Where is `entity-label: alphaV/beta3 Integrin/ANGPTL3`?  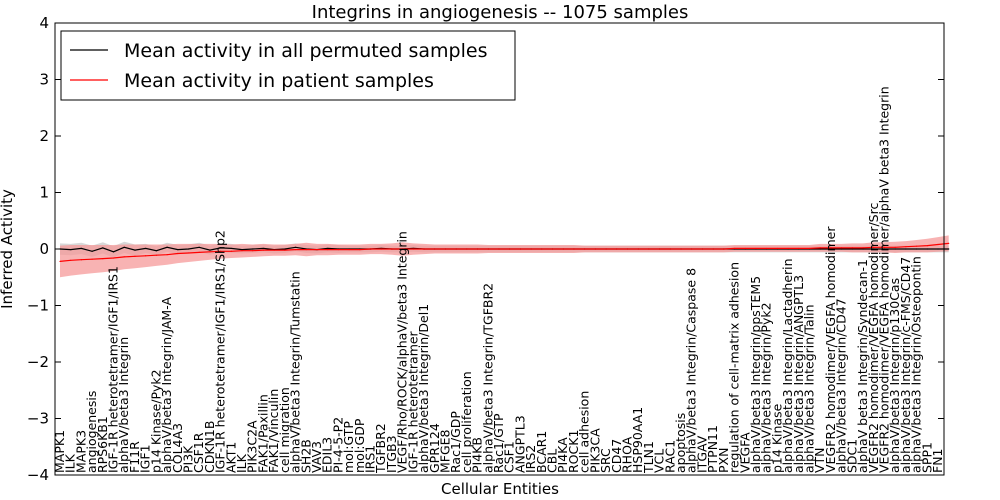 entity-label: alphaV/beta3 Integrin/ANGPTL3 is located at coordinates (798, 374).